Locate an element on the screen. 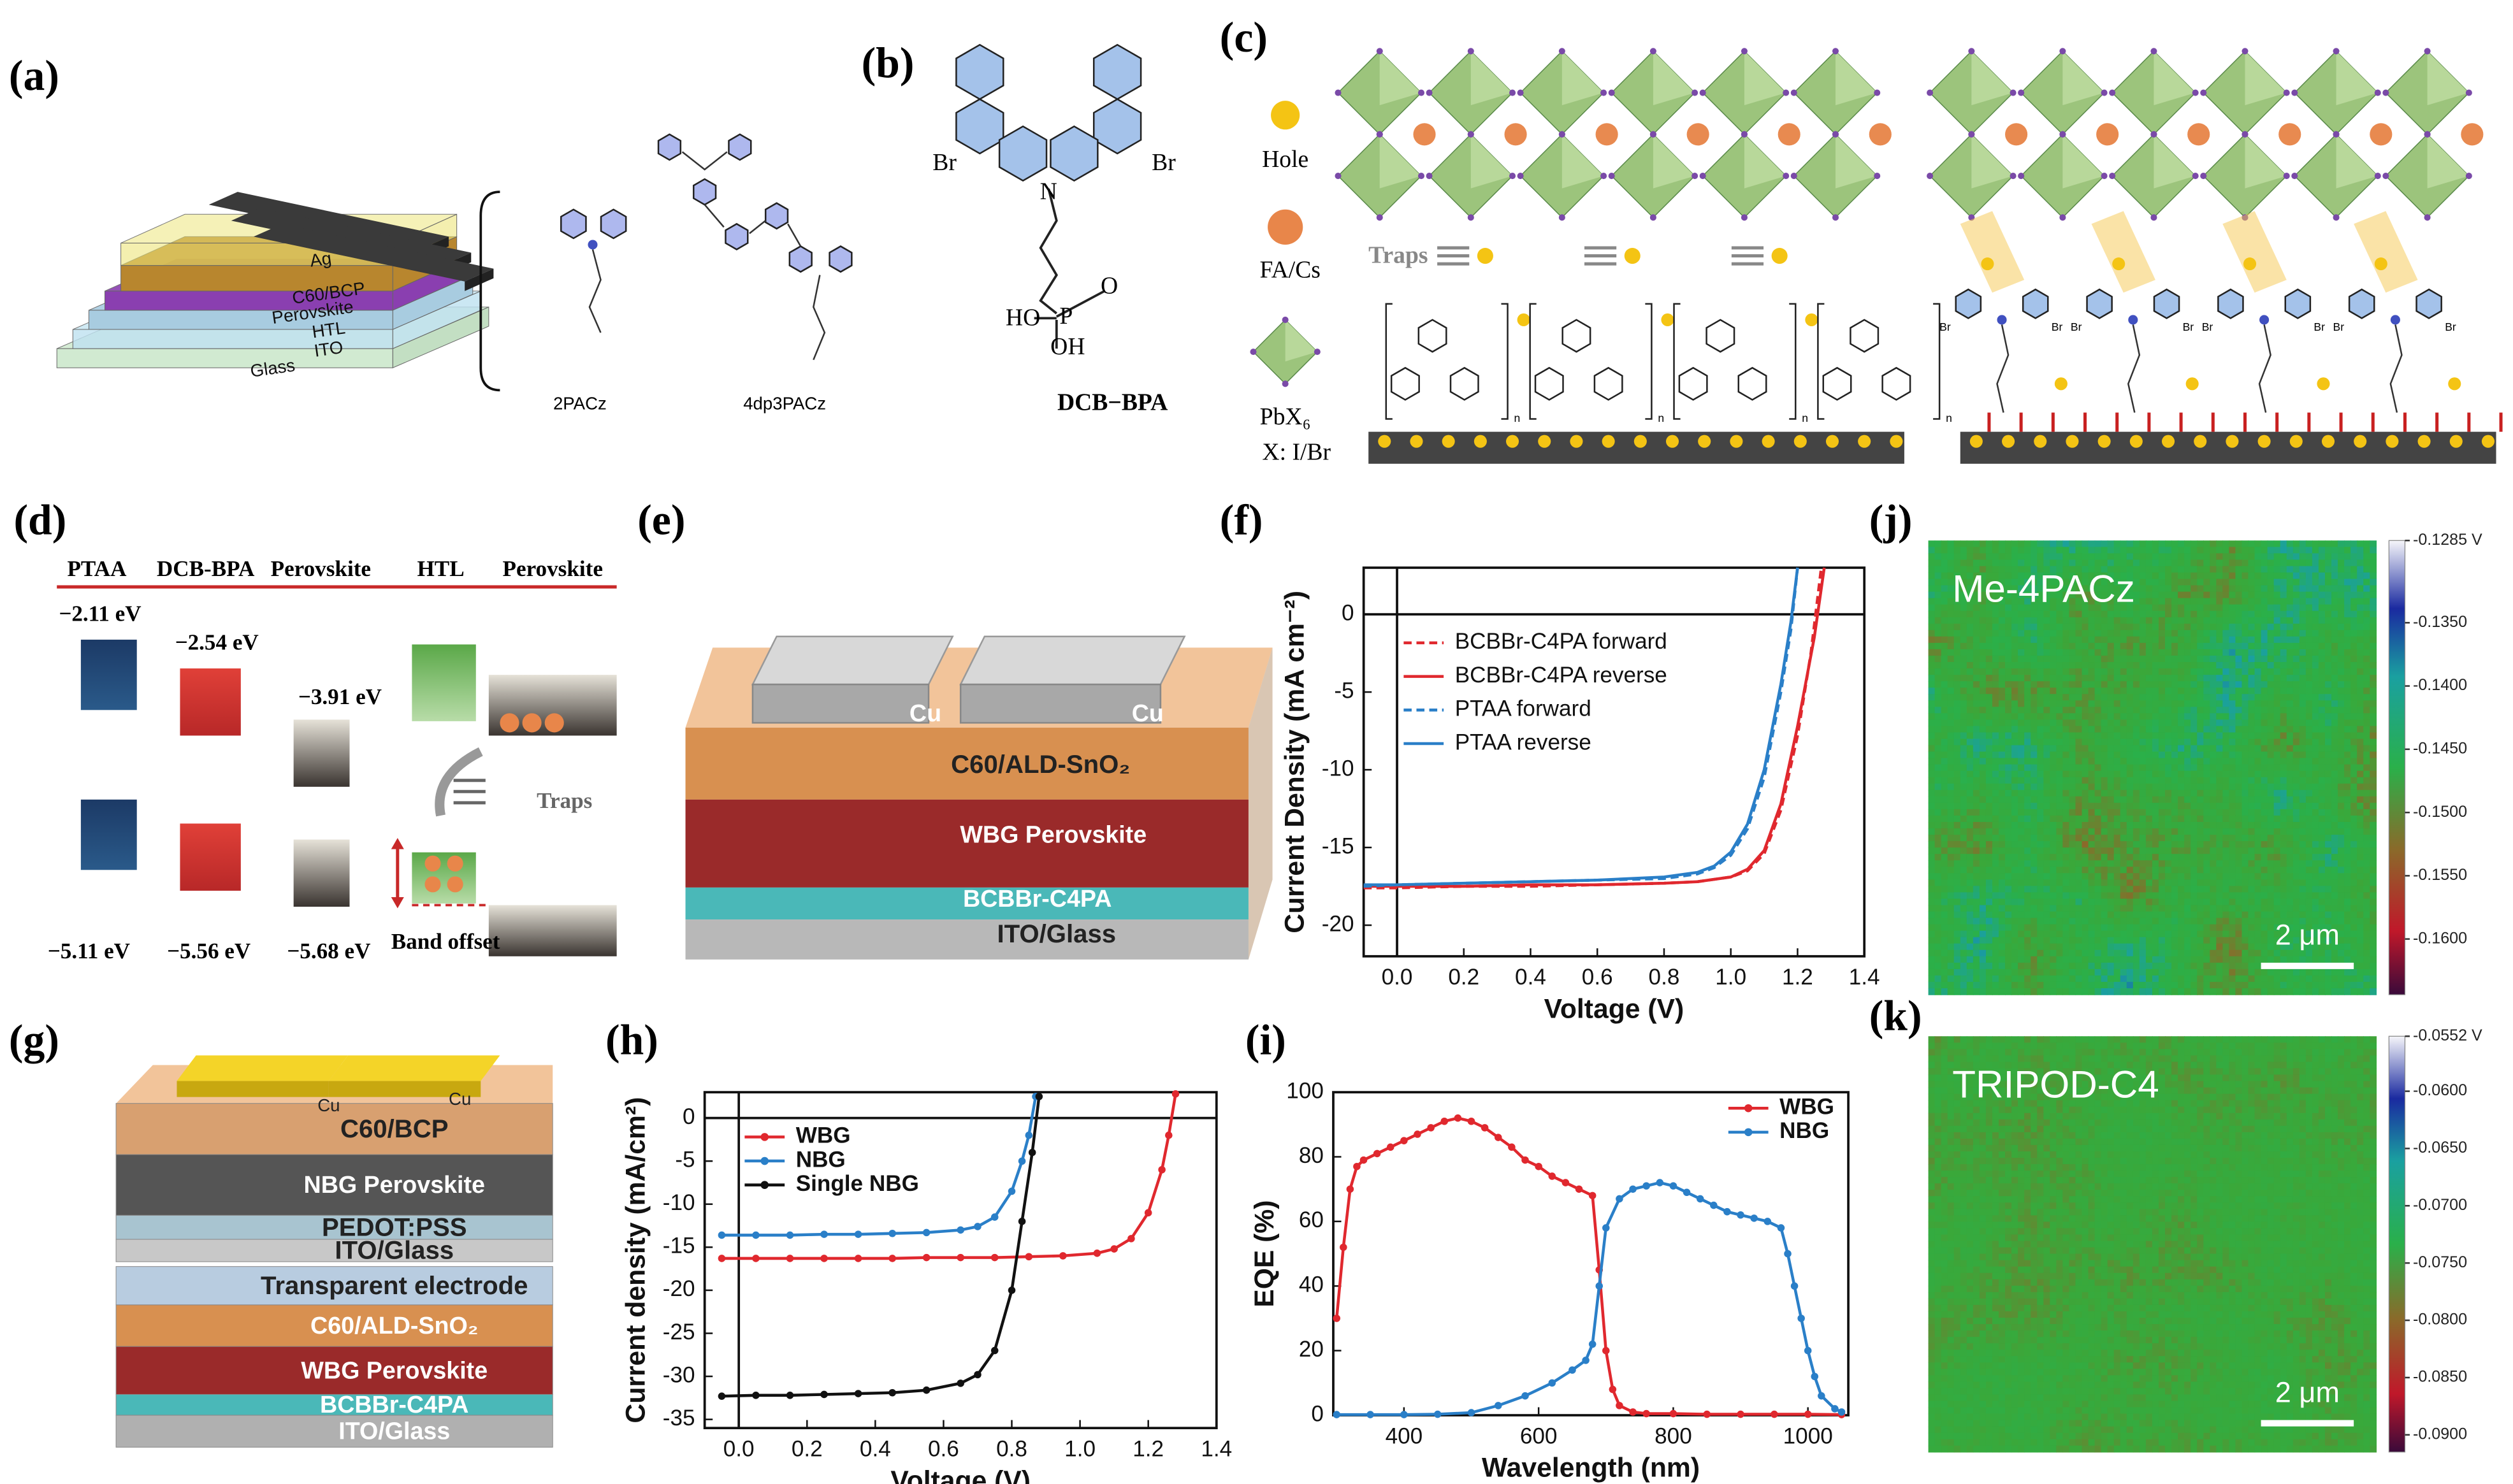  label: BCBBr-C4PA reverse is located at coordinates (1561, 675).